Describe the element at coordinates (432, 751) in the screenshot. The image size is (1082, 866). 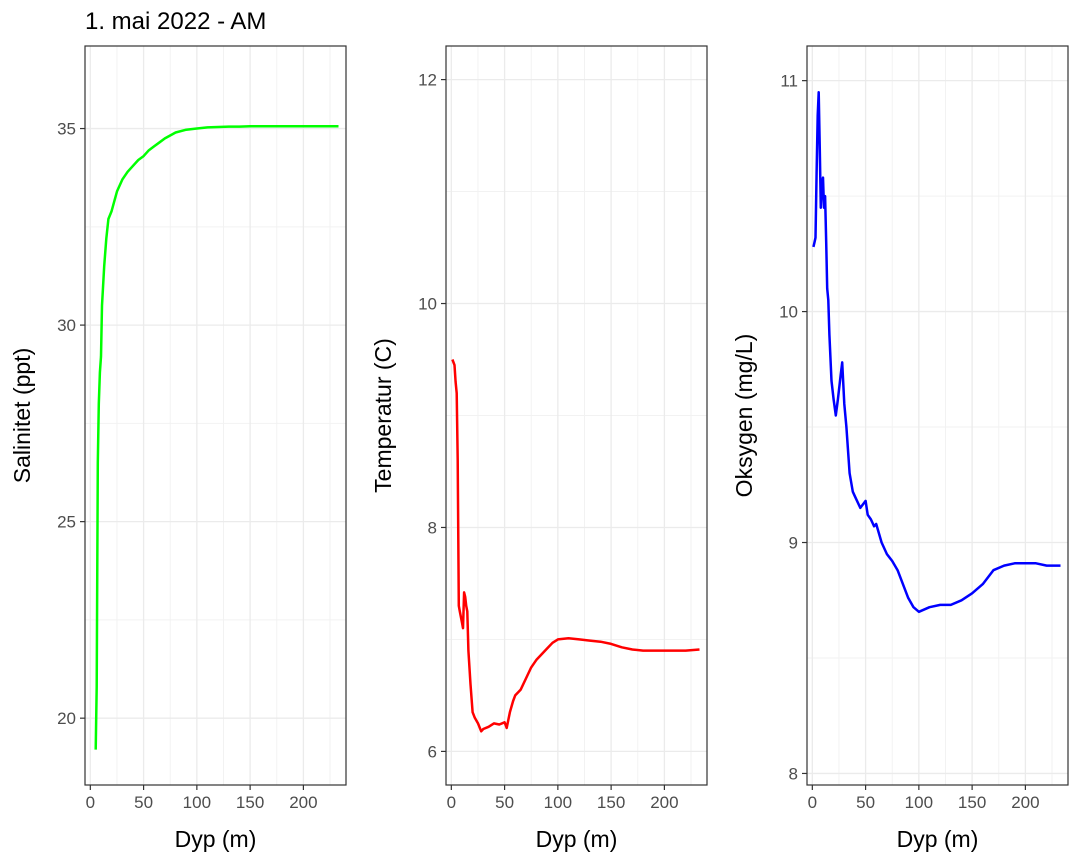
I see `y-tick-label: 6` at that location.